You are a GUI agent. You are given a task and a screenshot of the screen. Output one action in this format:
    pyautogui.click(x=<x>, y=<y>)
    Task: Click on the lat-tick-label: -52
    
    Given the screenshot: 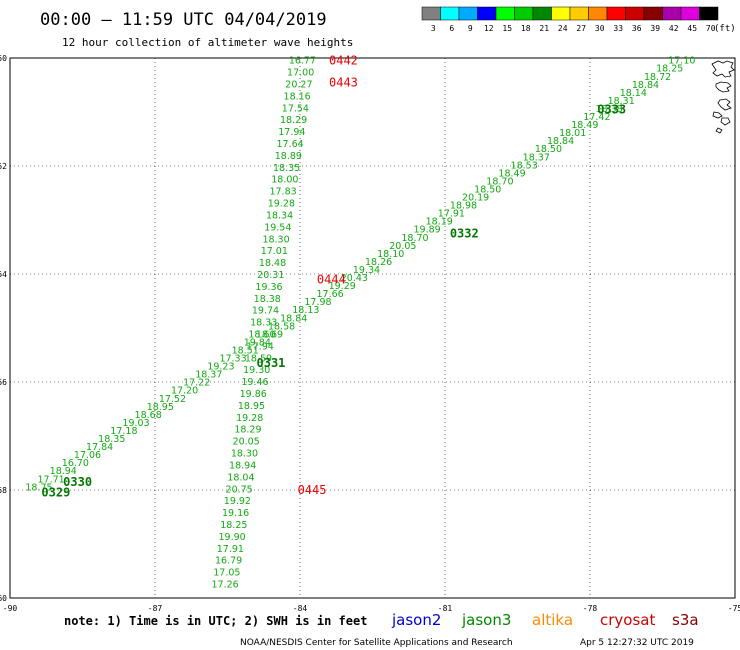 What is the action you would take?
    pyautogui.click(x=3, y=166)
    